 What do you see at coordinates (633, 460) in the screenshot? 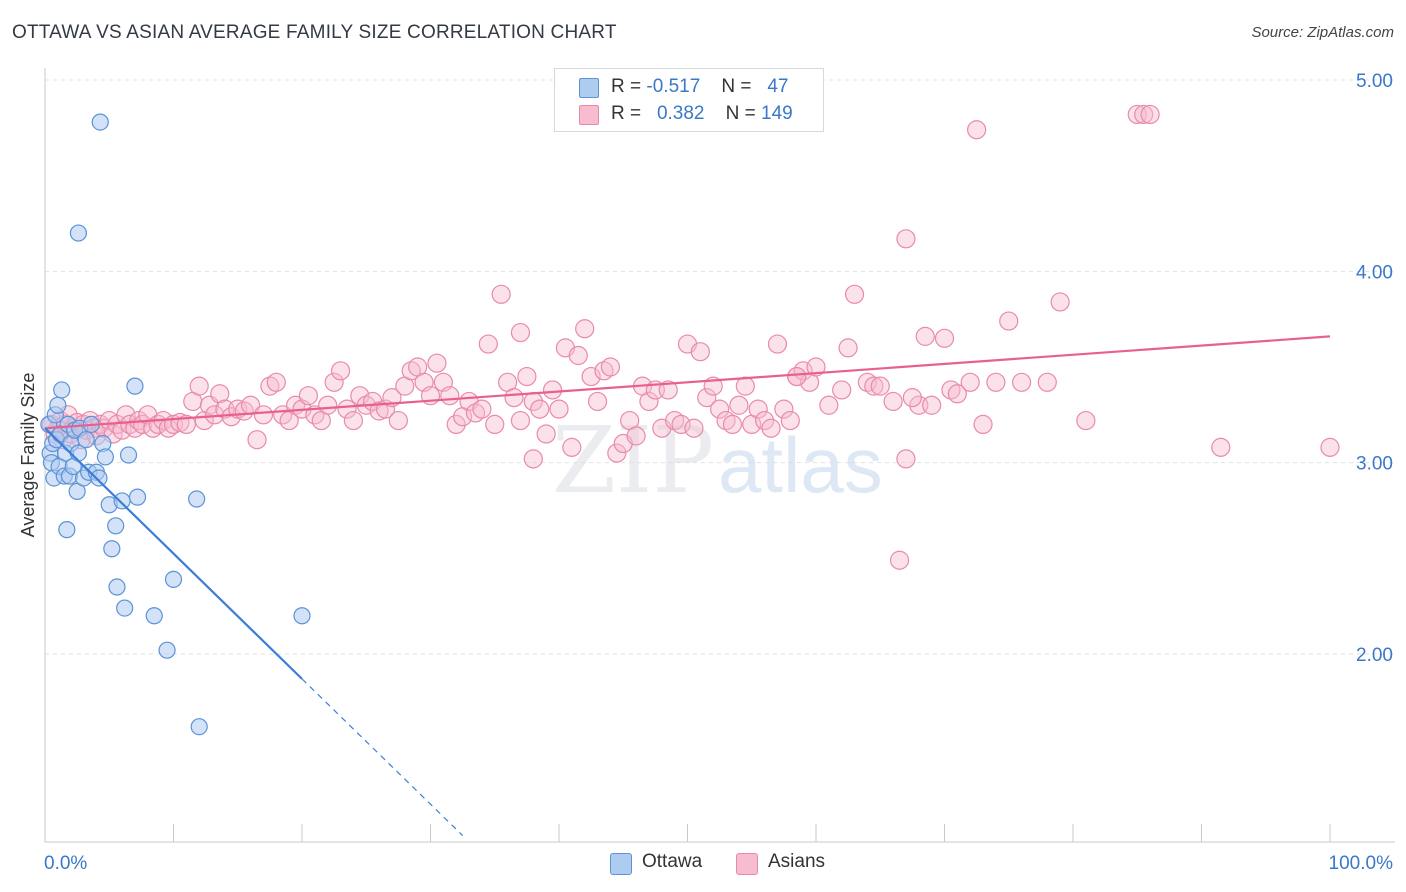
I see `watermark-zip: ZIP` at bounding box center [633, 460].